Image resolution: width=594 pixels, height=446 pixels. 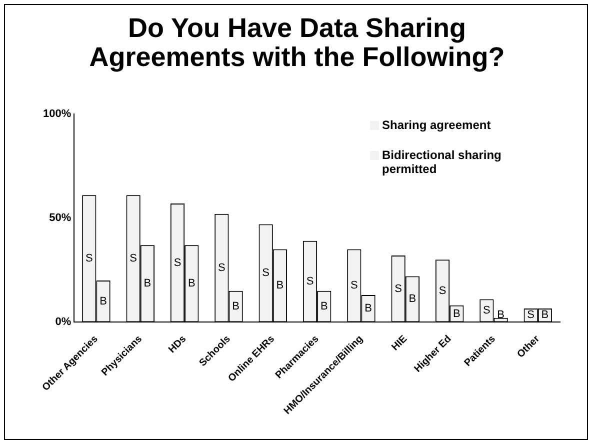 What do you see at coordinates (60, 218) in the screenshot?
I see `y-tick-label: 50%` at bounding box center [60, 218].